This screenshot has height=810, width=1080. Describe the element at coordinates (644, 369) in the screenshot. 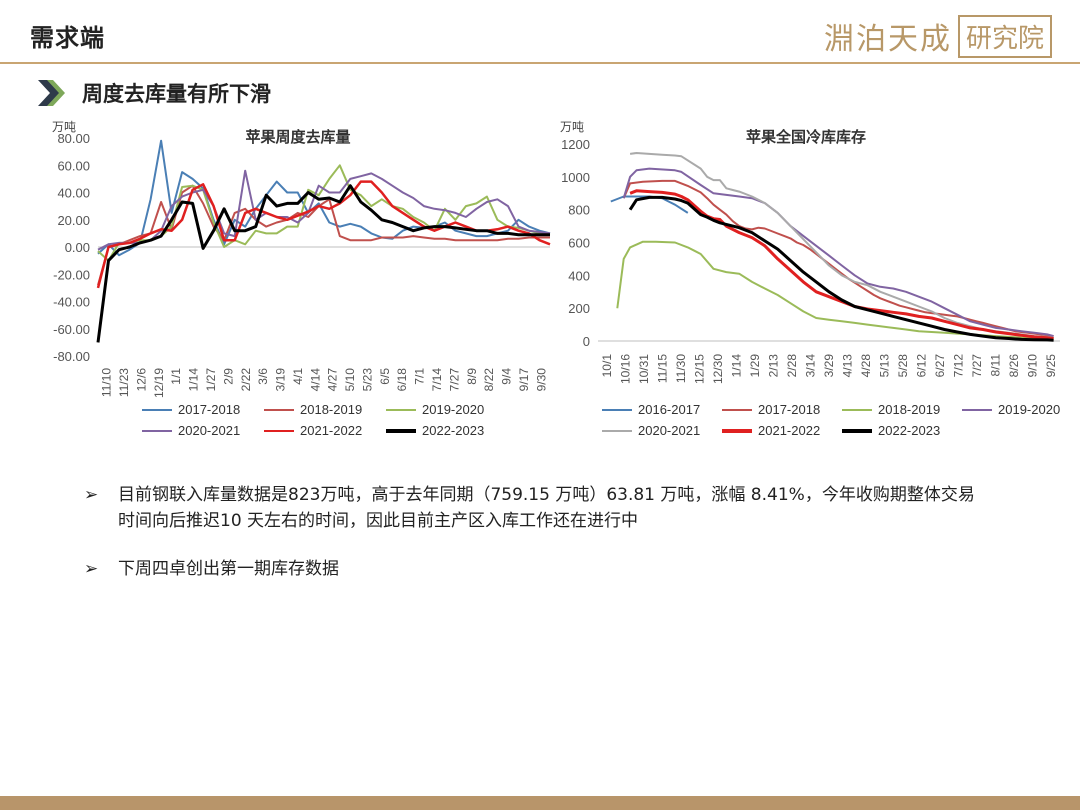

I see `x-tick-label: 10/31` at that location.